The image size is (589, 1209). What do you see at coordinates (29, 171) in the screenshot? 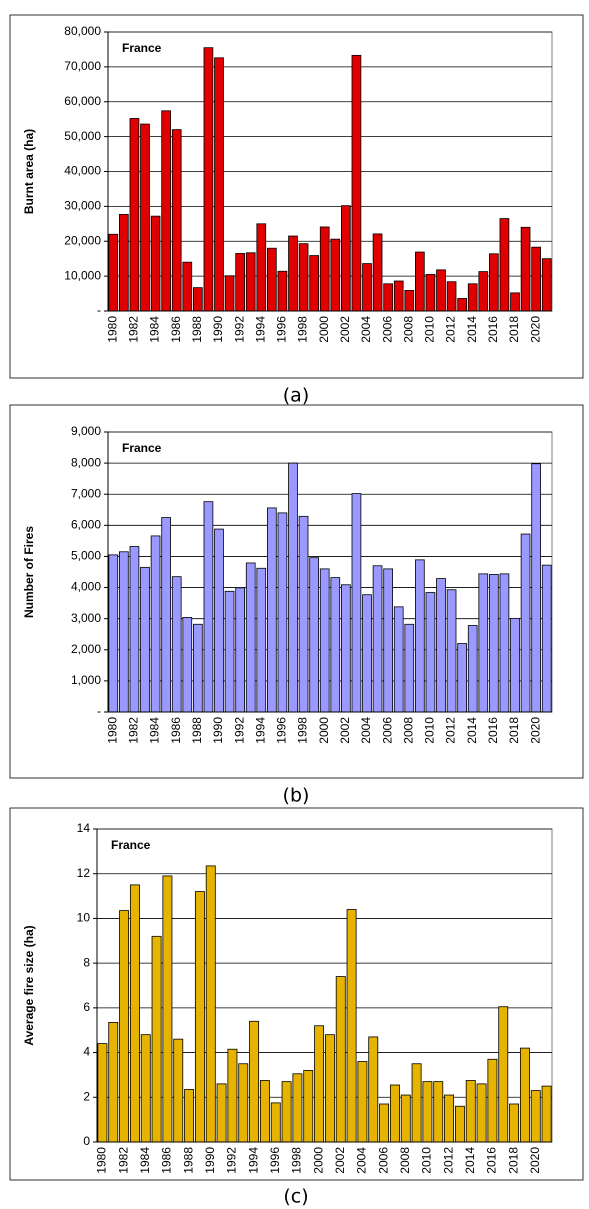
I see `y-axis-label: Burnt area (ha)` at bounding box center [29, 171].